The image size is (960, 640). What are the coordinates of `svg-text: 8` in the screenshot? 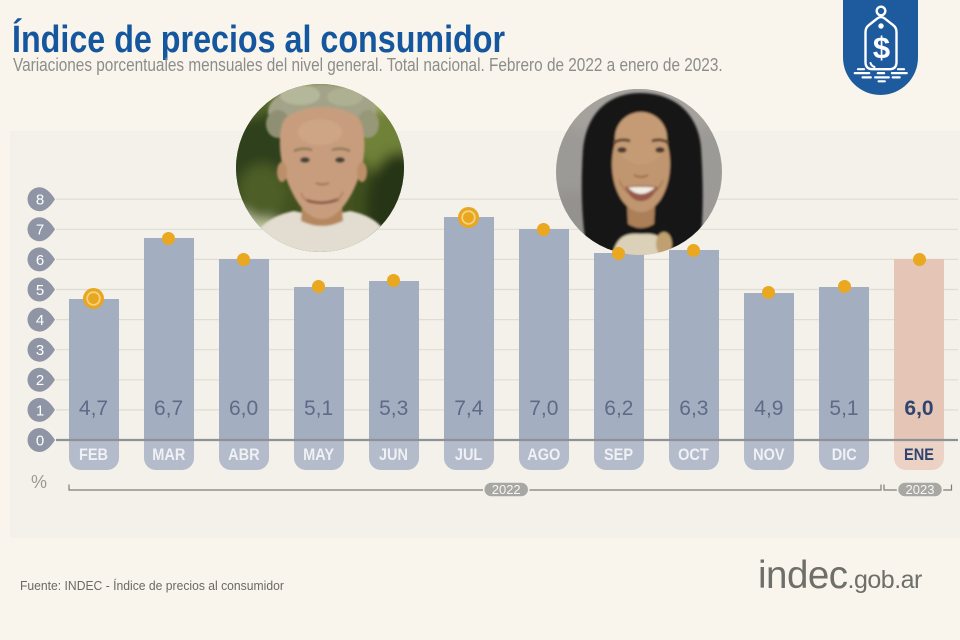 It's located at (40, 200).